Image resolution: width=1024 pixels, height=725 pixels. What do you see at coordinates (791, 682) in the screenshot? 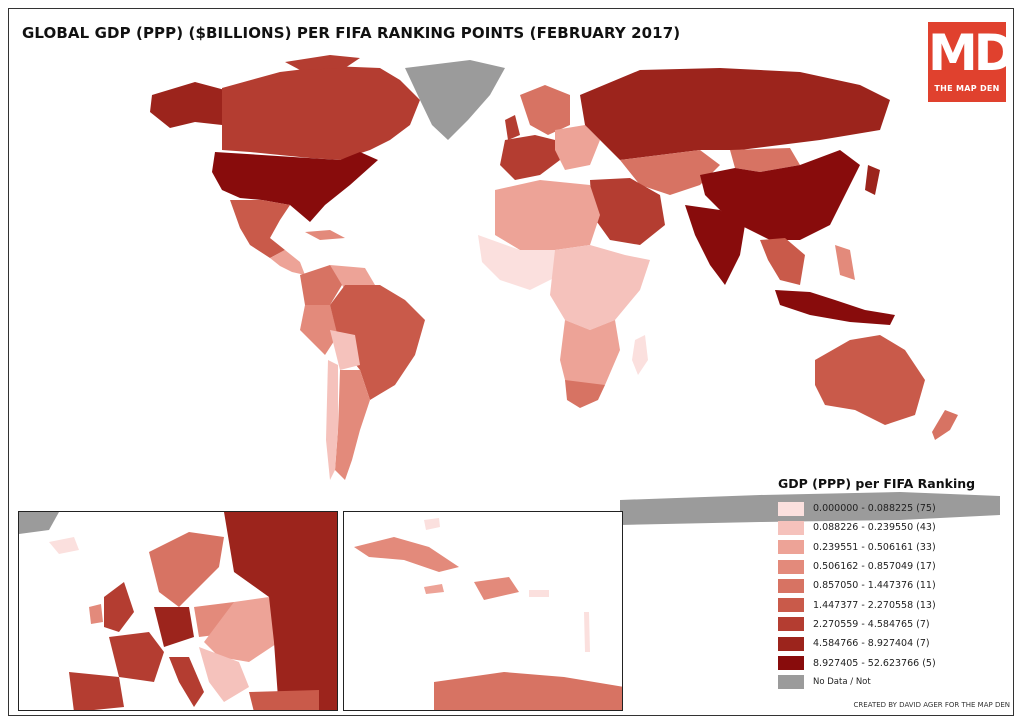
I see `legend-swatch-no-data` at bounding box center [791, 682].